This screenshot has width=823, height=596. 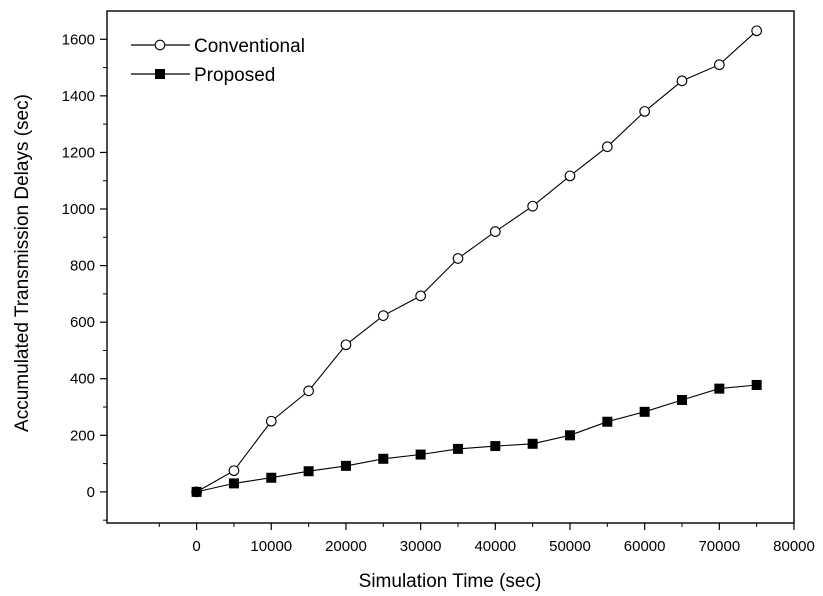 I want to click on x-tick-label: 40000, so click(x=495, y=546).